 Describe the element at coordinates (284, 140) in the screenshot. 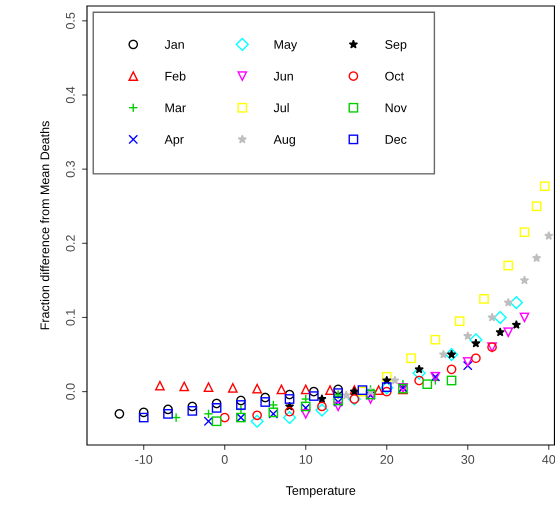

I see `legend-label: Aug` at that location.